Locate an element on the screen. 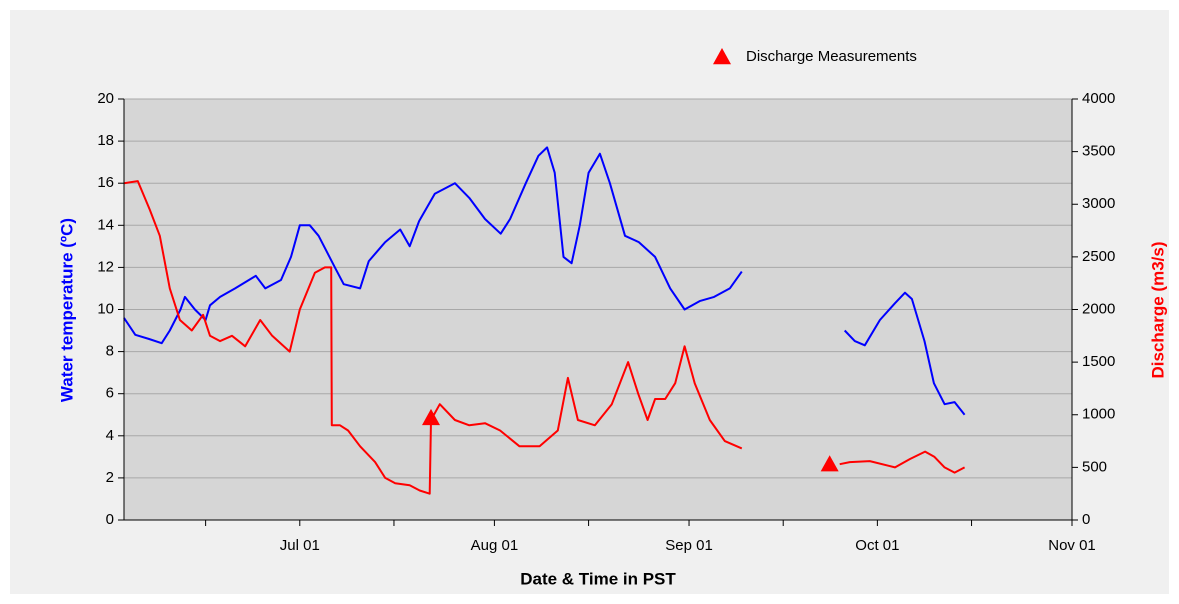 This screenshot has height=604, width=1179. y-tick-label: 16 is located at coordinates (105, 182).